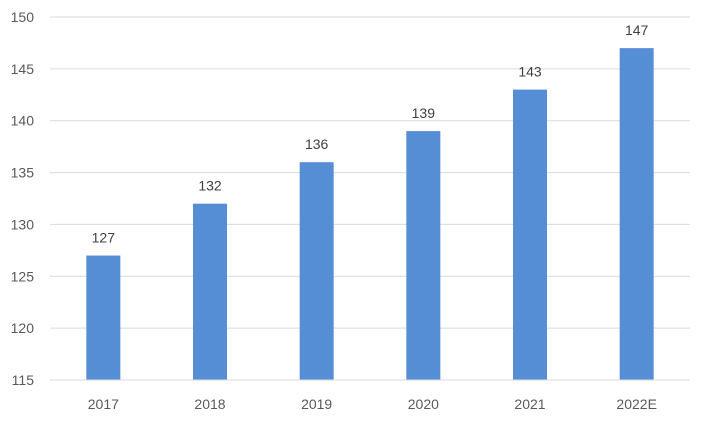 Image resolution: width=703 pixels, height=421 pixels. Describe the element at coordinates (23, 198) in the screenshot. I see `y-axis-tick-labels: 115 120 125 130 135 140 145 150` at that location.